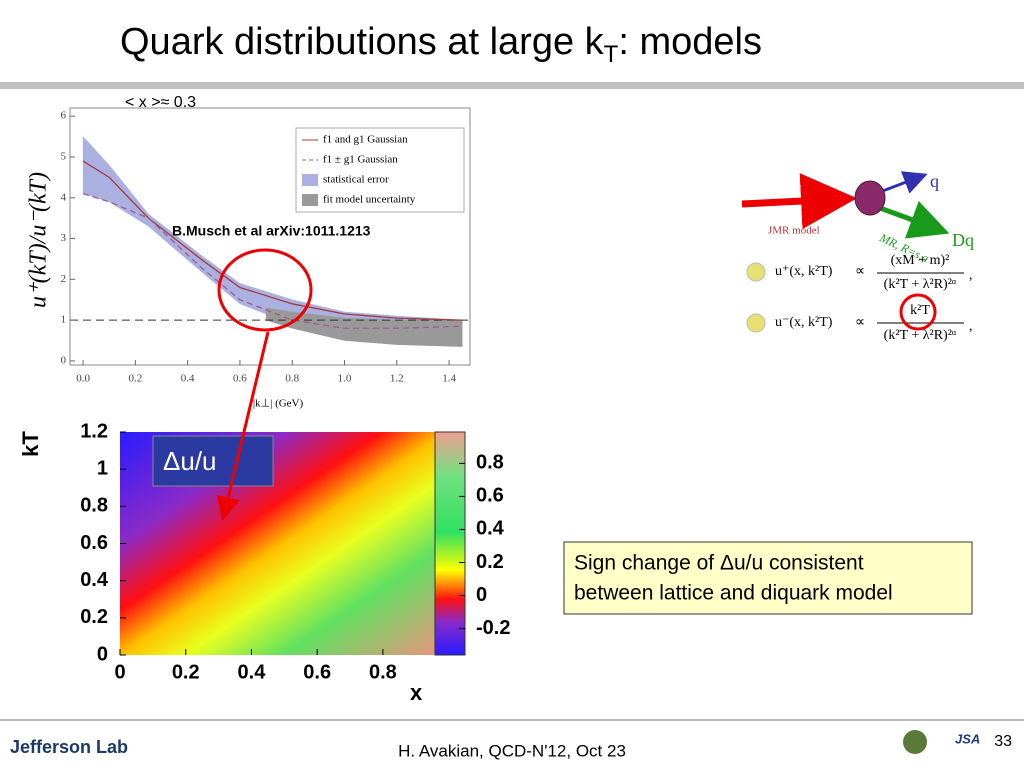  Describe the element at coordinates (481, 595) in the screenshot. I see `colorbar-label: 0` at that location.